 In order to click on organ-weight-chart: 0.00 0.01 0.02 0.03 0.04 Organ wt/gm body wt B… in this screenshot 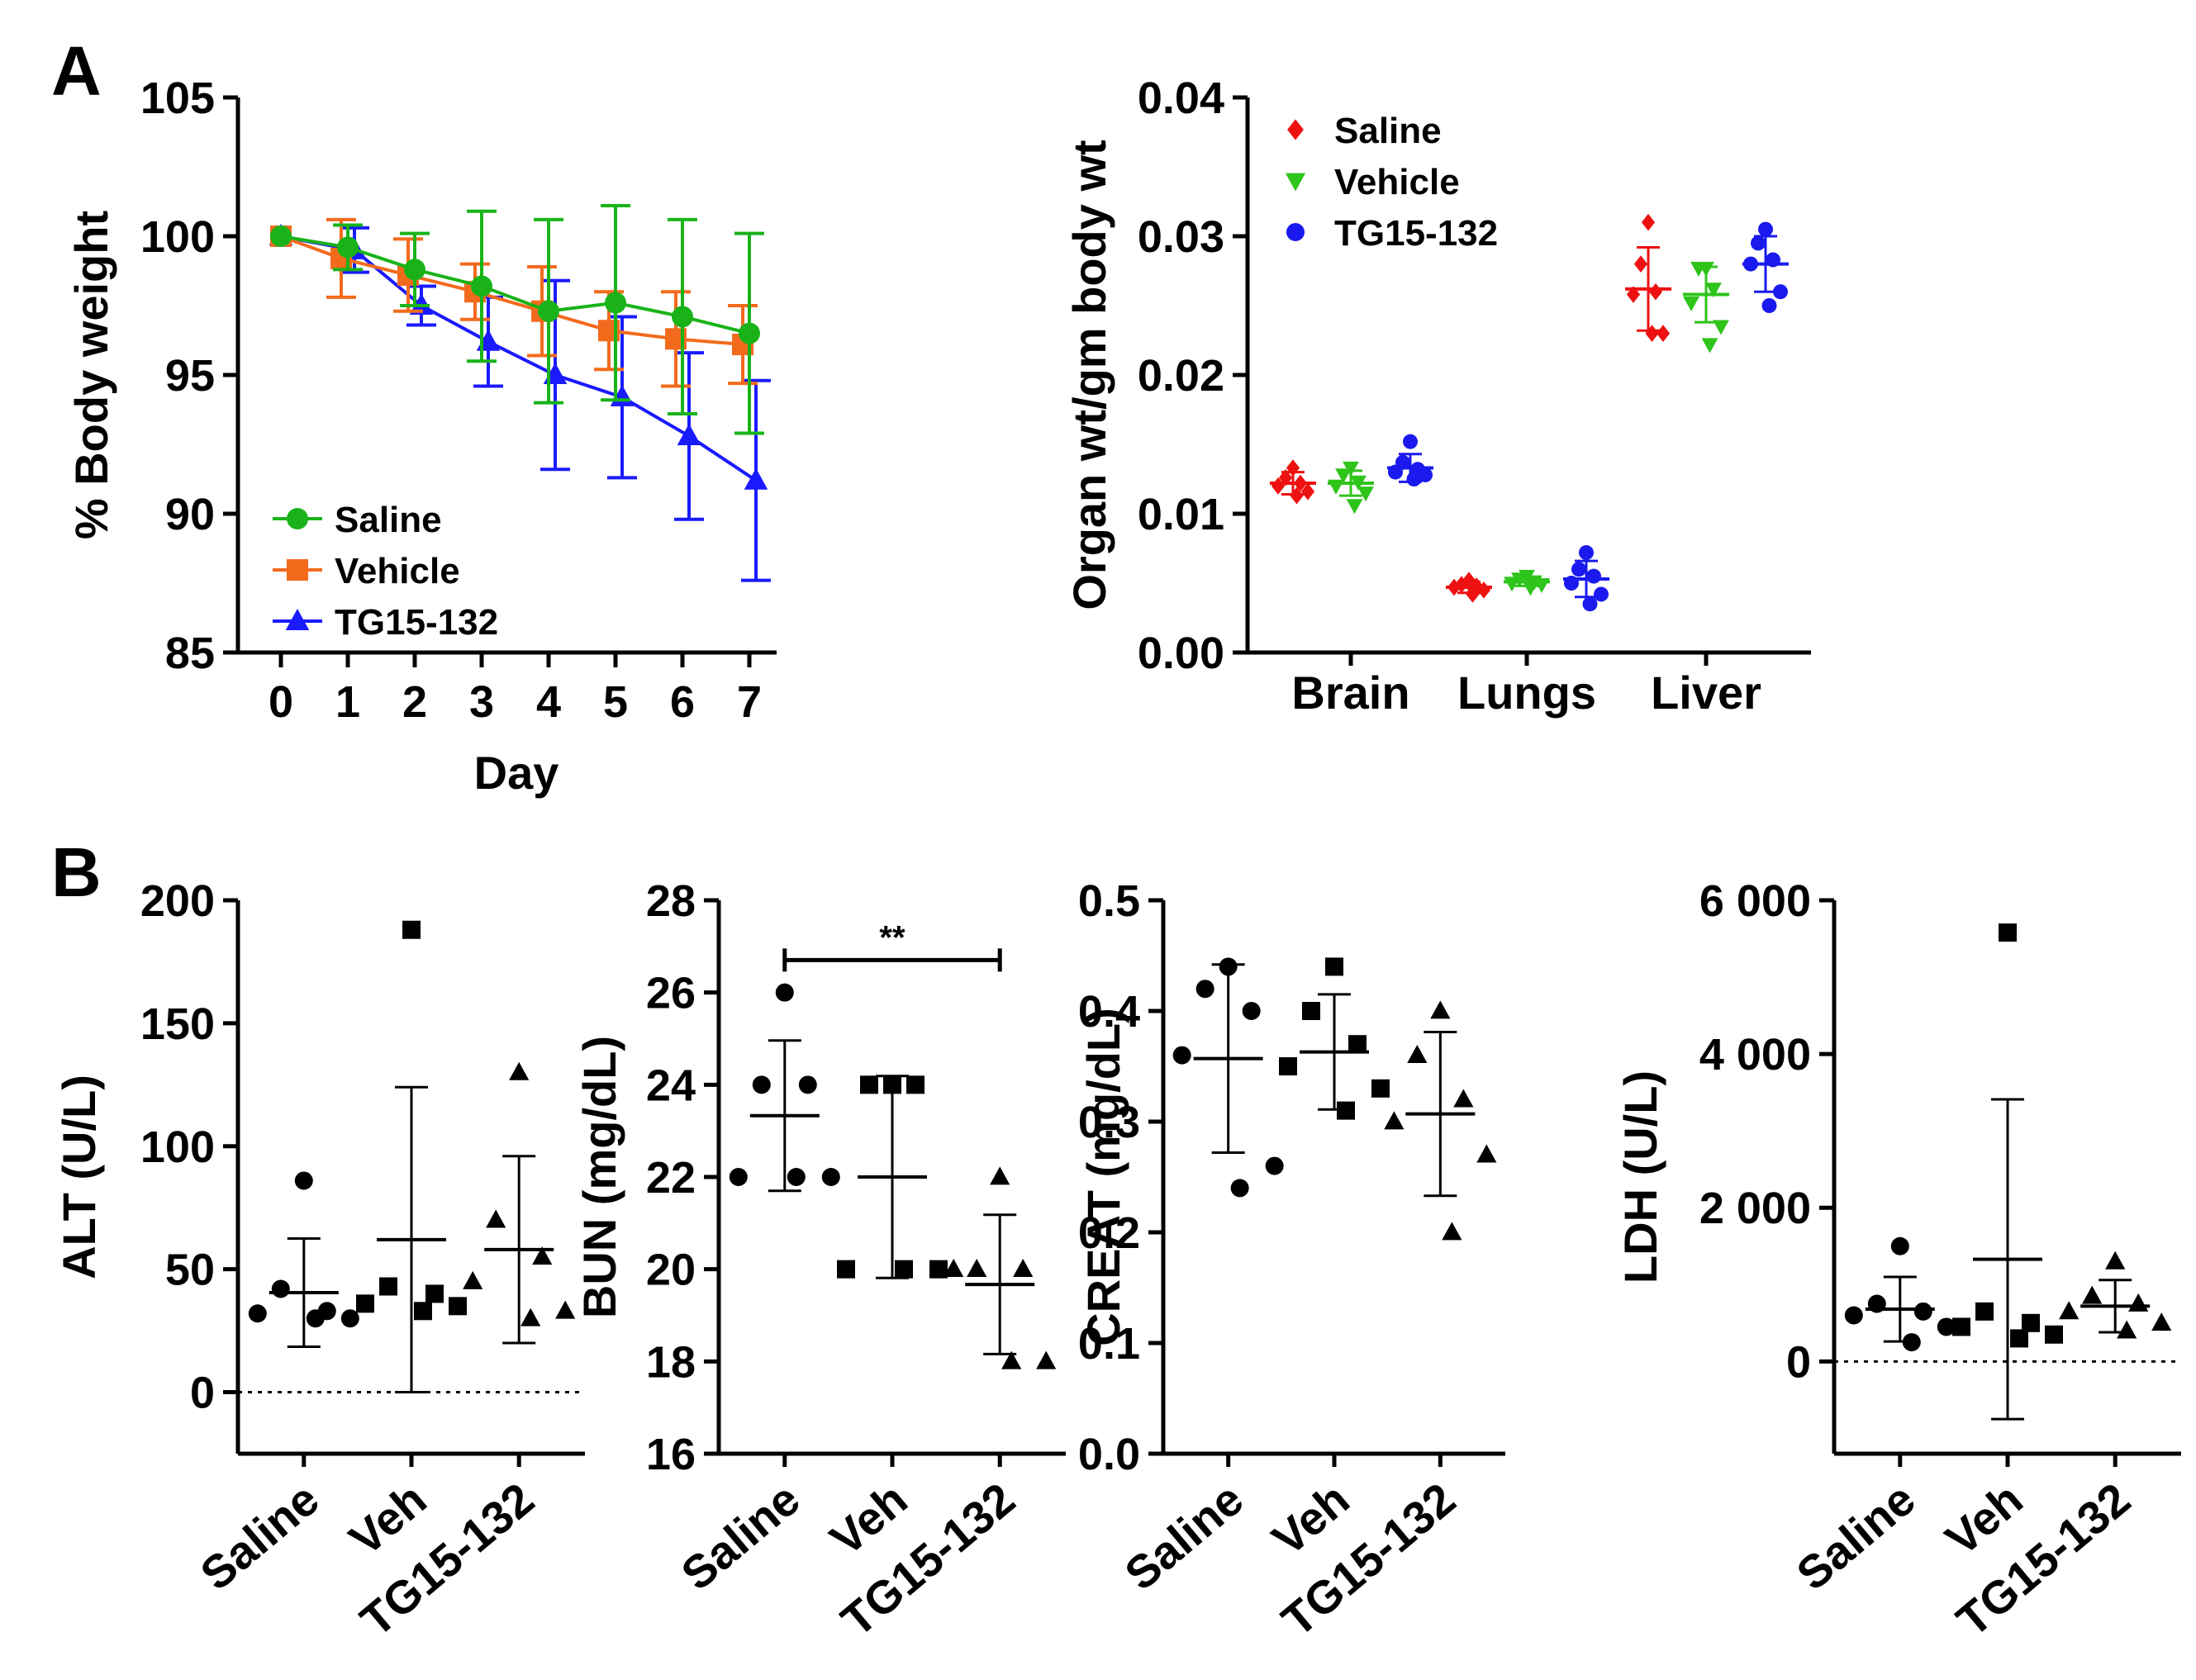, I will do `click(1437, 396)`.